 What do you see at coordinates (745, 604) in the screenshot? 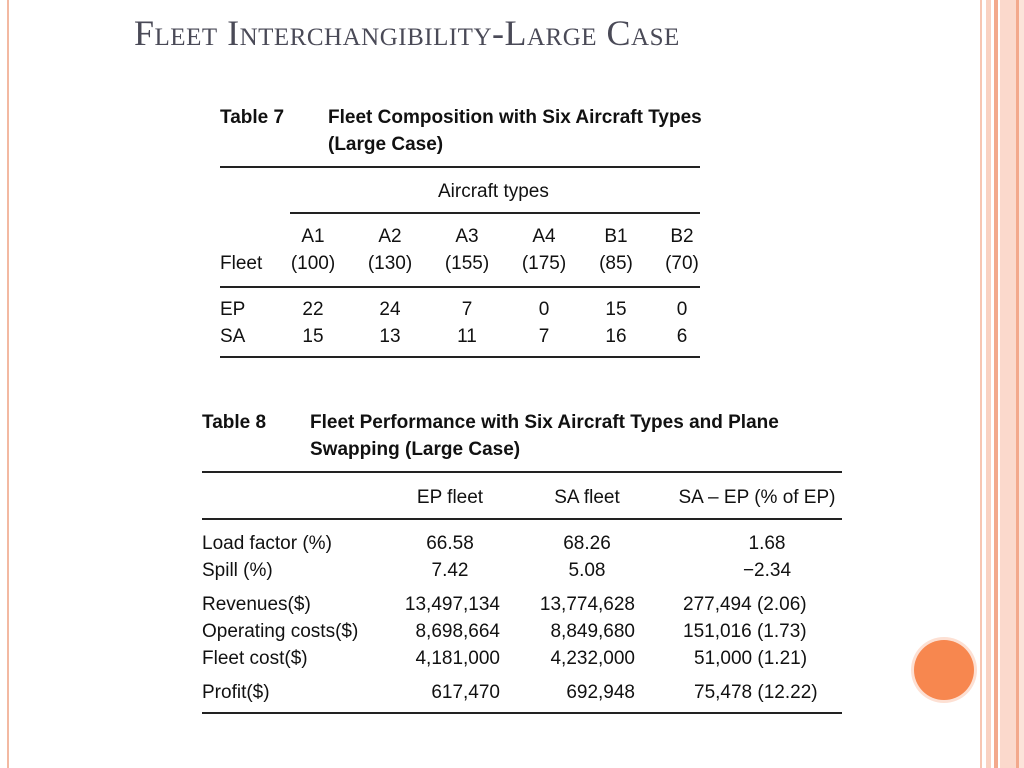
I see `table-8-diff-value: 277,494 (2.06)` at bounding box center [745, 604].